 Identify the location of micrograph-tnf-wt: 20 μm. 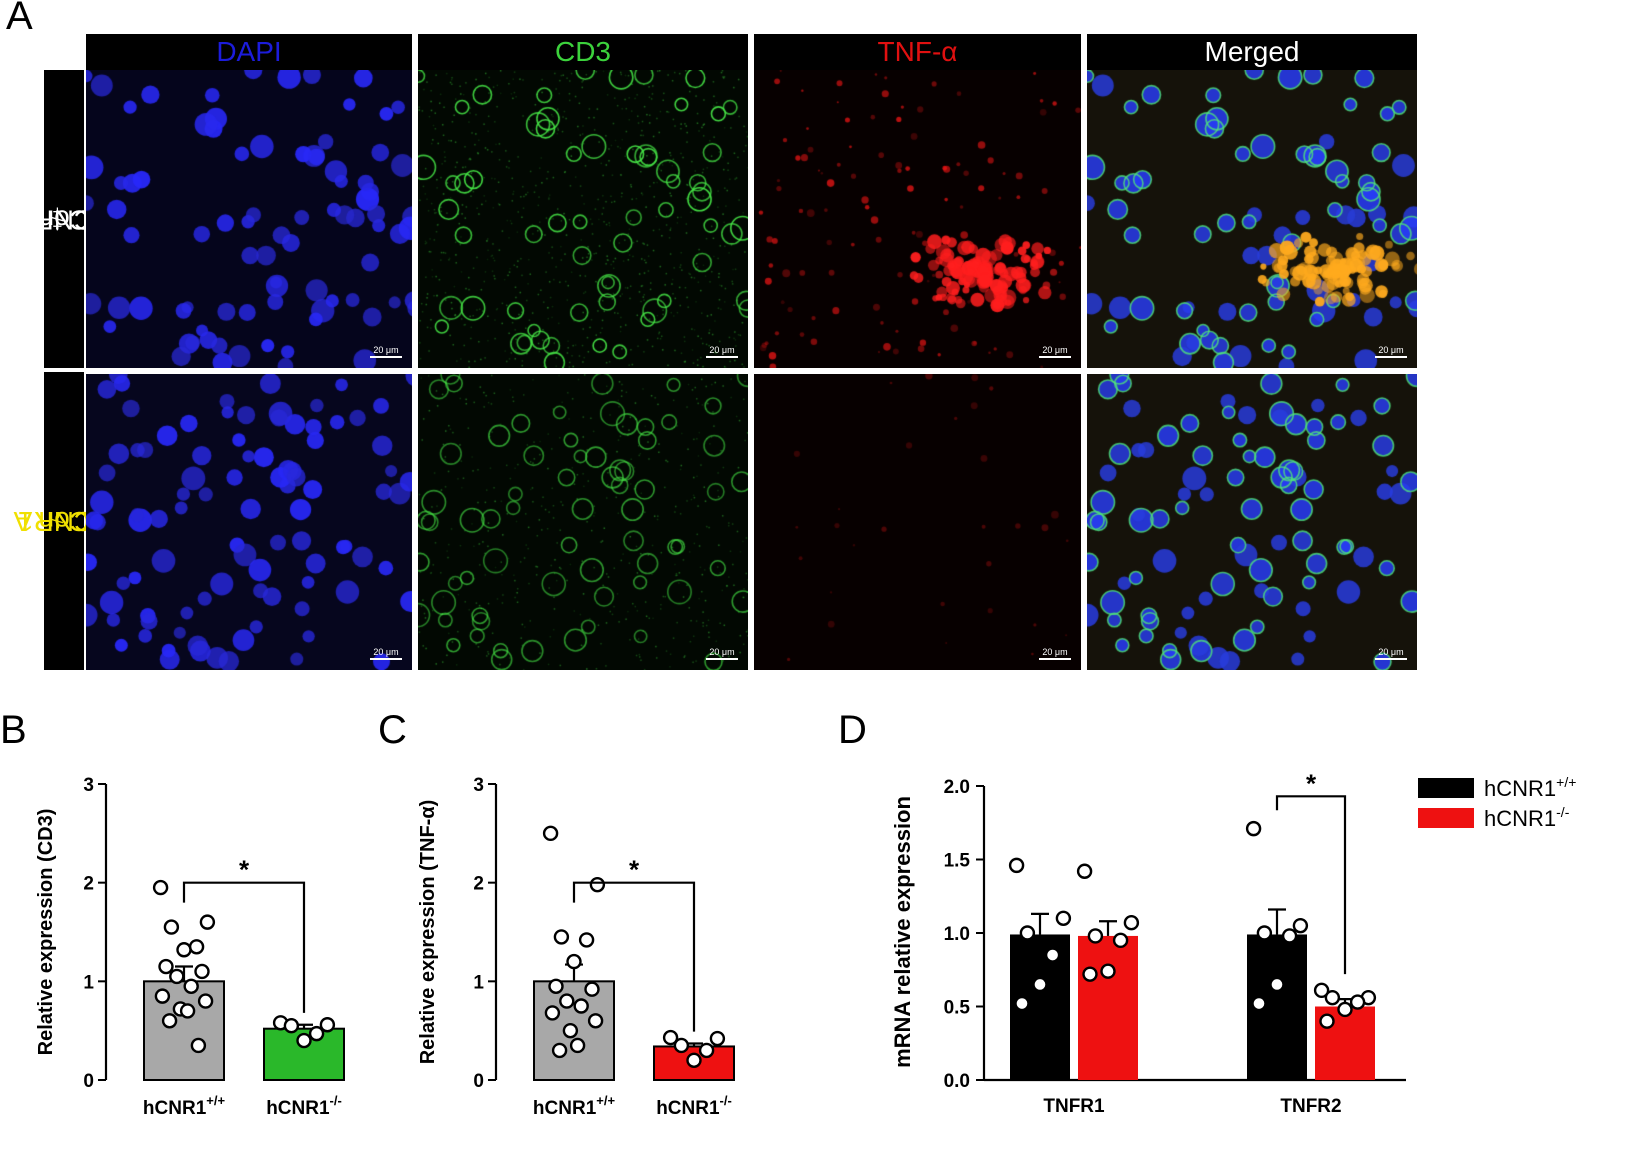
(917, 219).